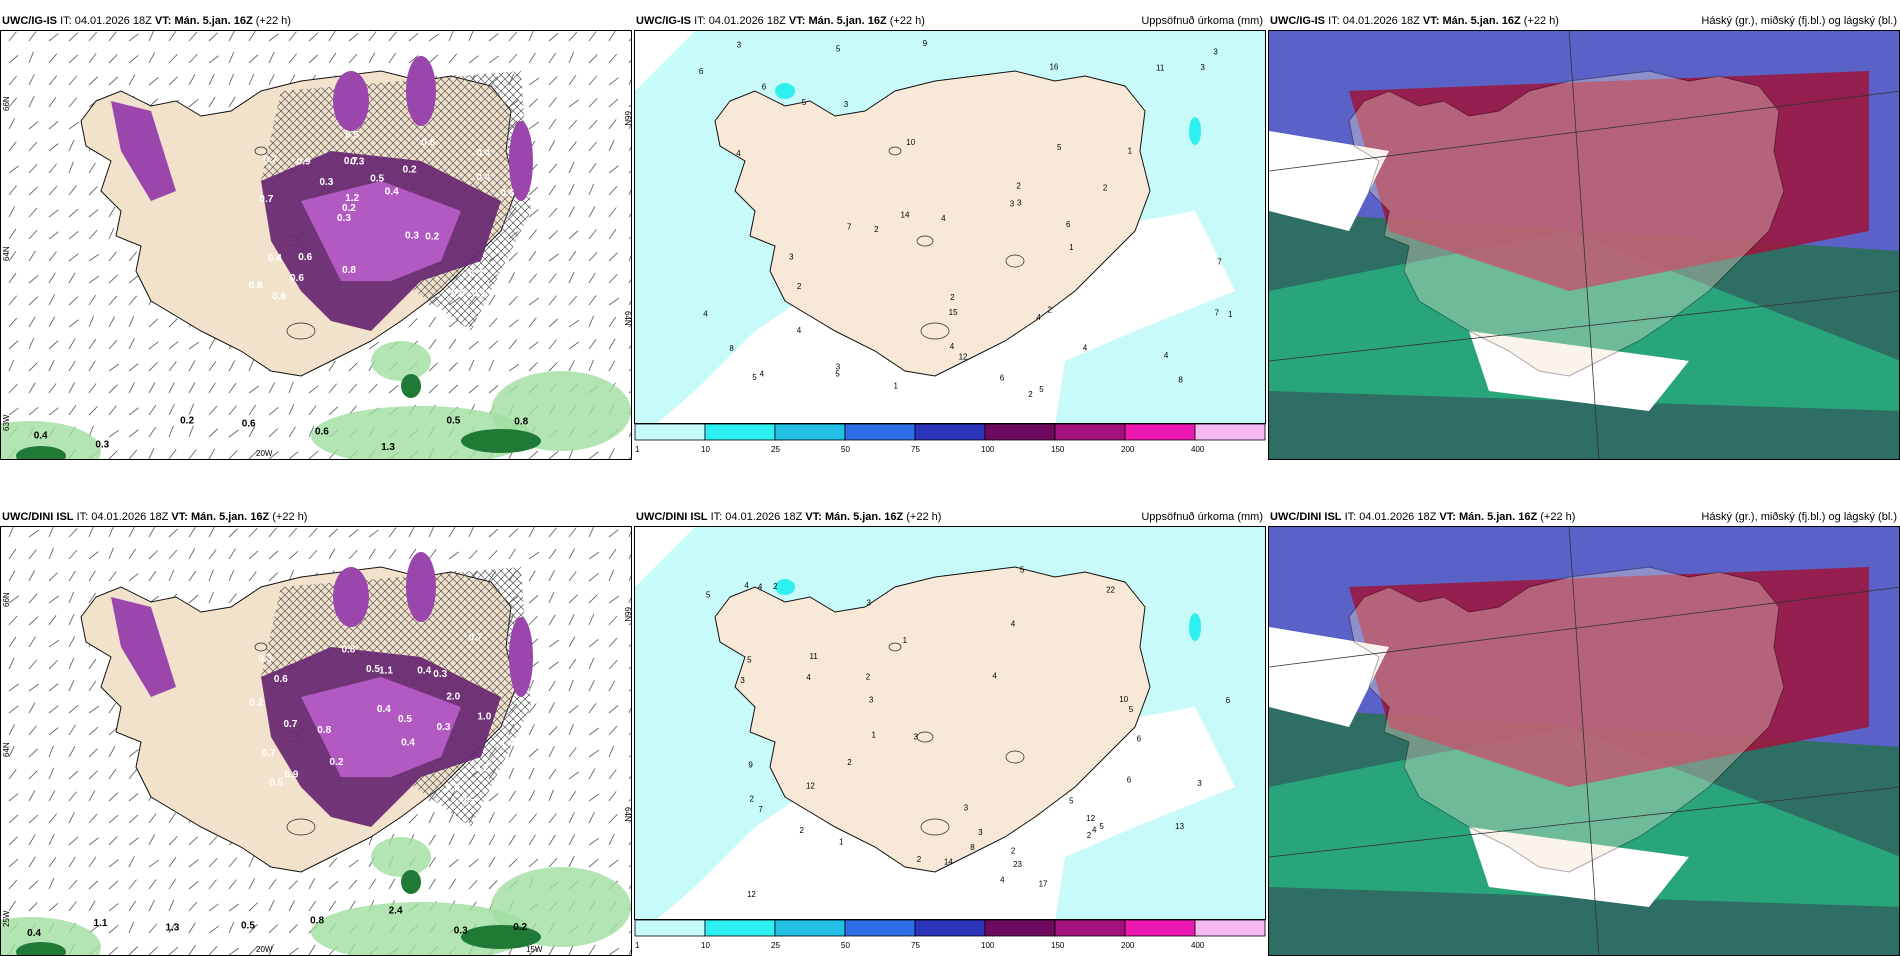 This screenshot has height=956, width=1900. Describe the element at coordinates (672, 517) in the screenshot. I see `model-name: UWC/DINI ISL` at that location.